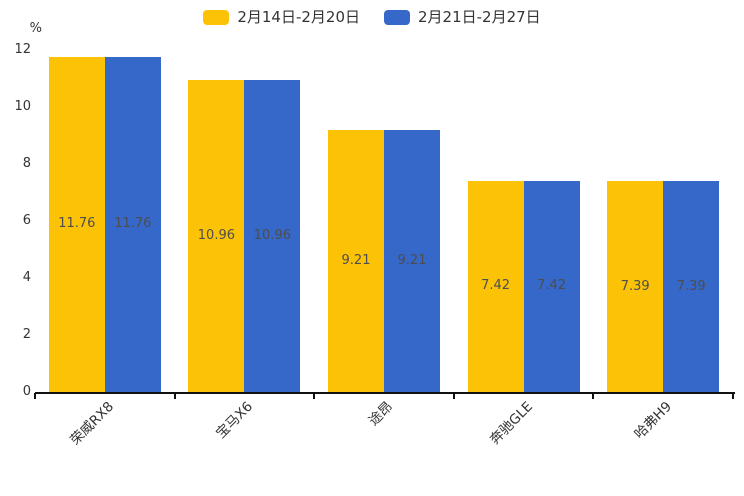 The height and width of the screenshot is (496, 744). What do you see at coordinates (92, 423) in the screenshot?
I see `category-label: 荣威RX8` at bounding box center [92, 423].